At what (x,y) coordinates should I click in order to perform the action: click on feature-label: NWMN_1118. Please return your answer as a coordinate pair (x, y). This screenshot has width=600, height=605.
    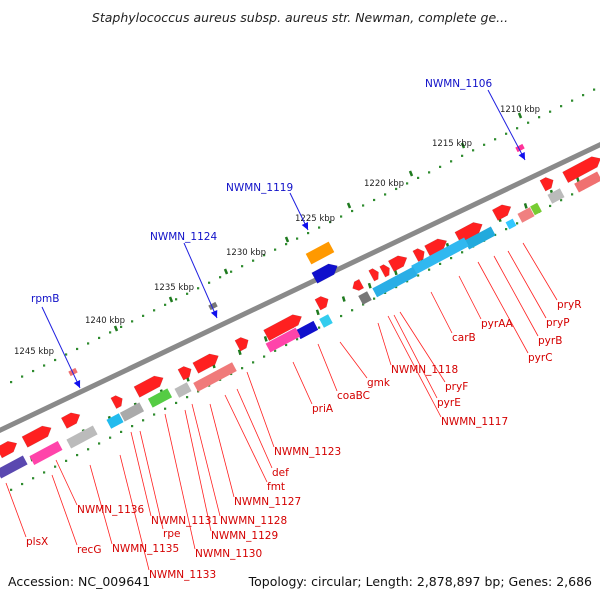
    Looking at the image, I should click on (424, 370).